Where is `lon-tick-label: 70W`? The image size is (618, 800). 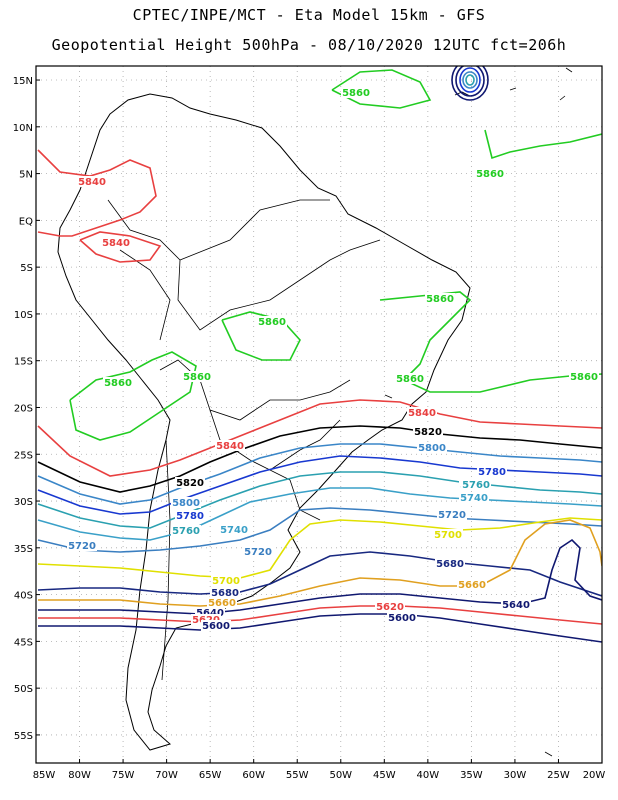 lon-tick-label: 70W is located at coordinates (166, 775).